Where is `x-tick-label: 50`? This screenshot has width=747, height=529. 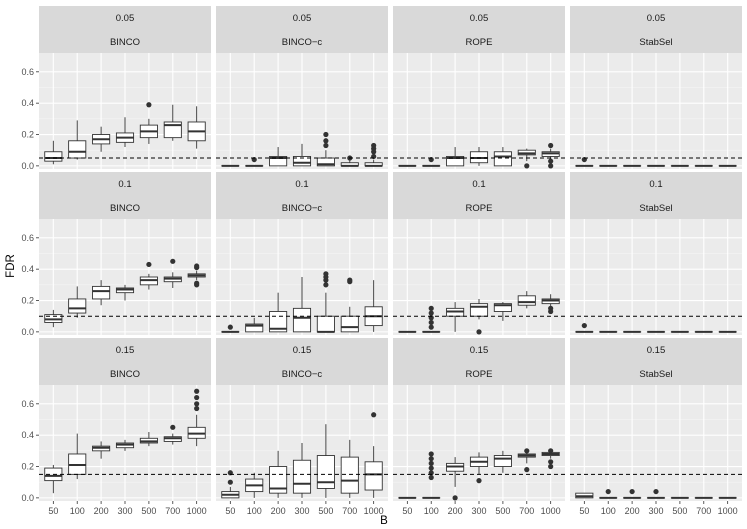 x-tick-label: 50 is located at coordinates (407, 511).